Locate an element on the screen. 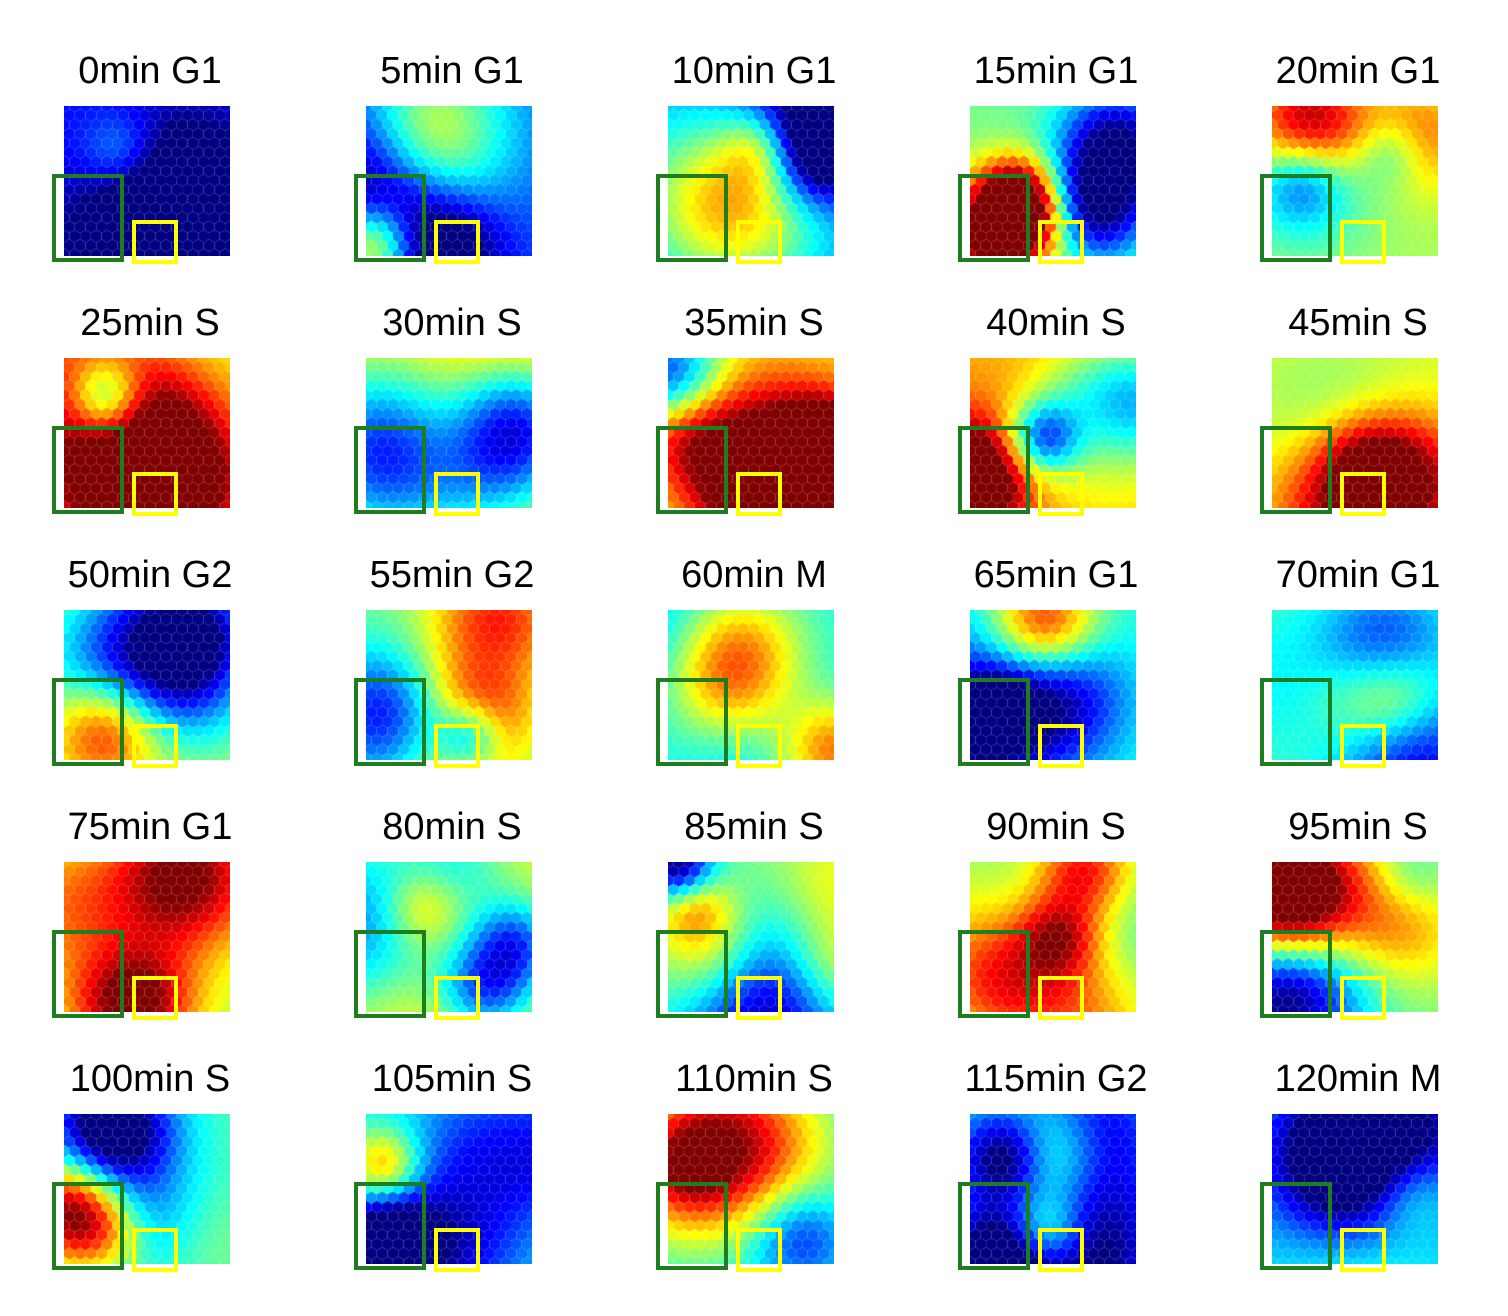 The height and width of the screenshot is (1316, 1508). panel-title: 40min S is located at coordinates (1056, 323).